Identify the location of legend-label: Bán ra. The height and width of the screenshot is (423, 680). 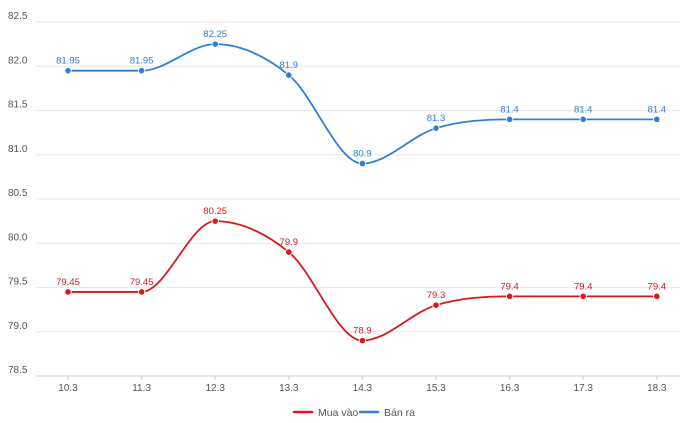
(399, 413).